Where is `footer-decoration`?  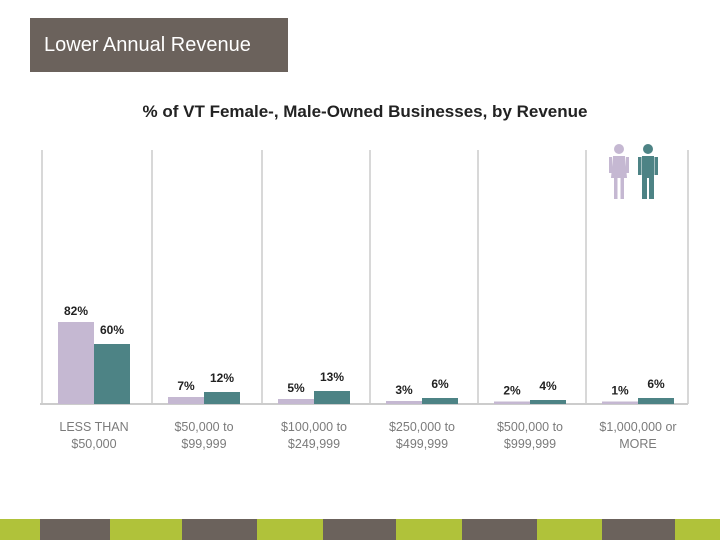
footer-decoration is located at coordinates (360, 529).